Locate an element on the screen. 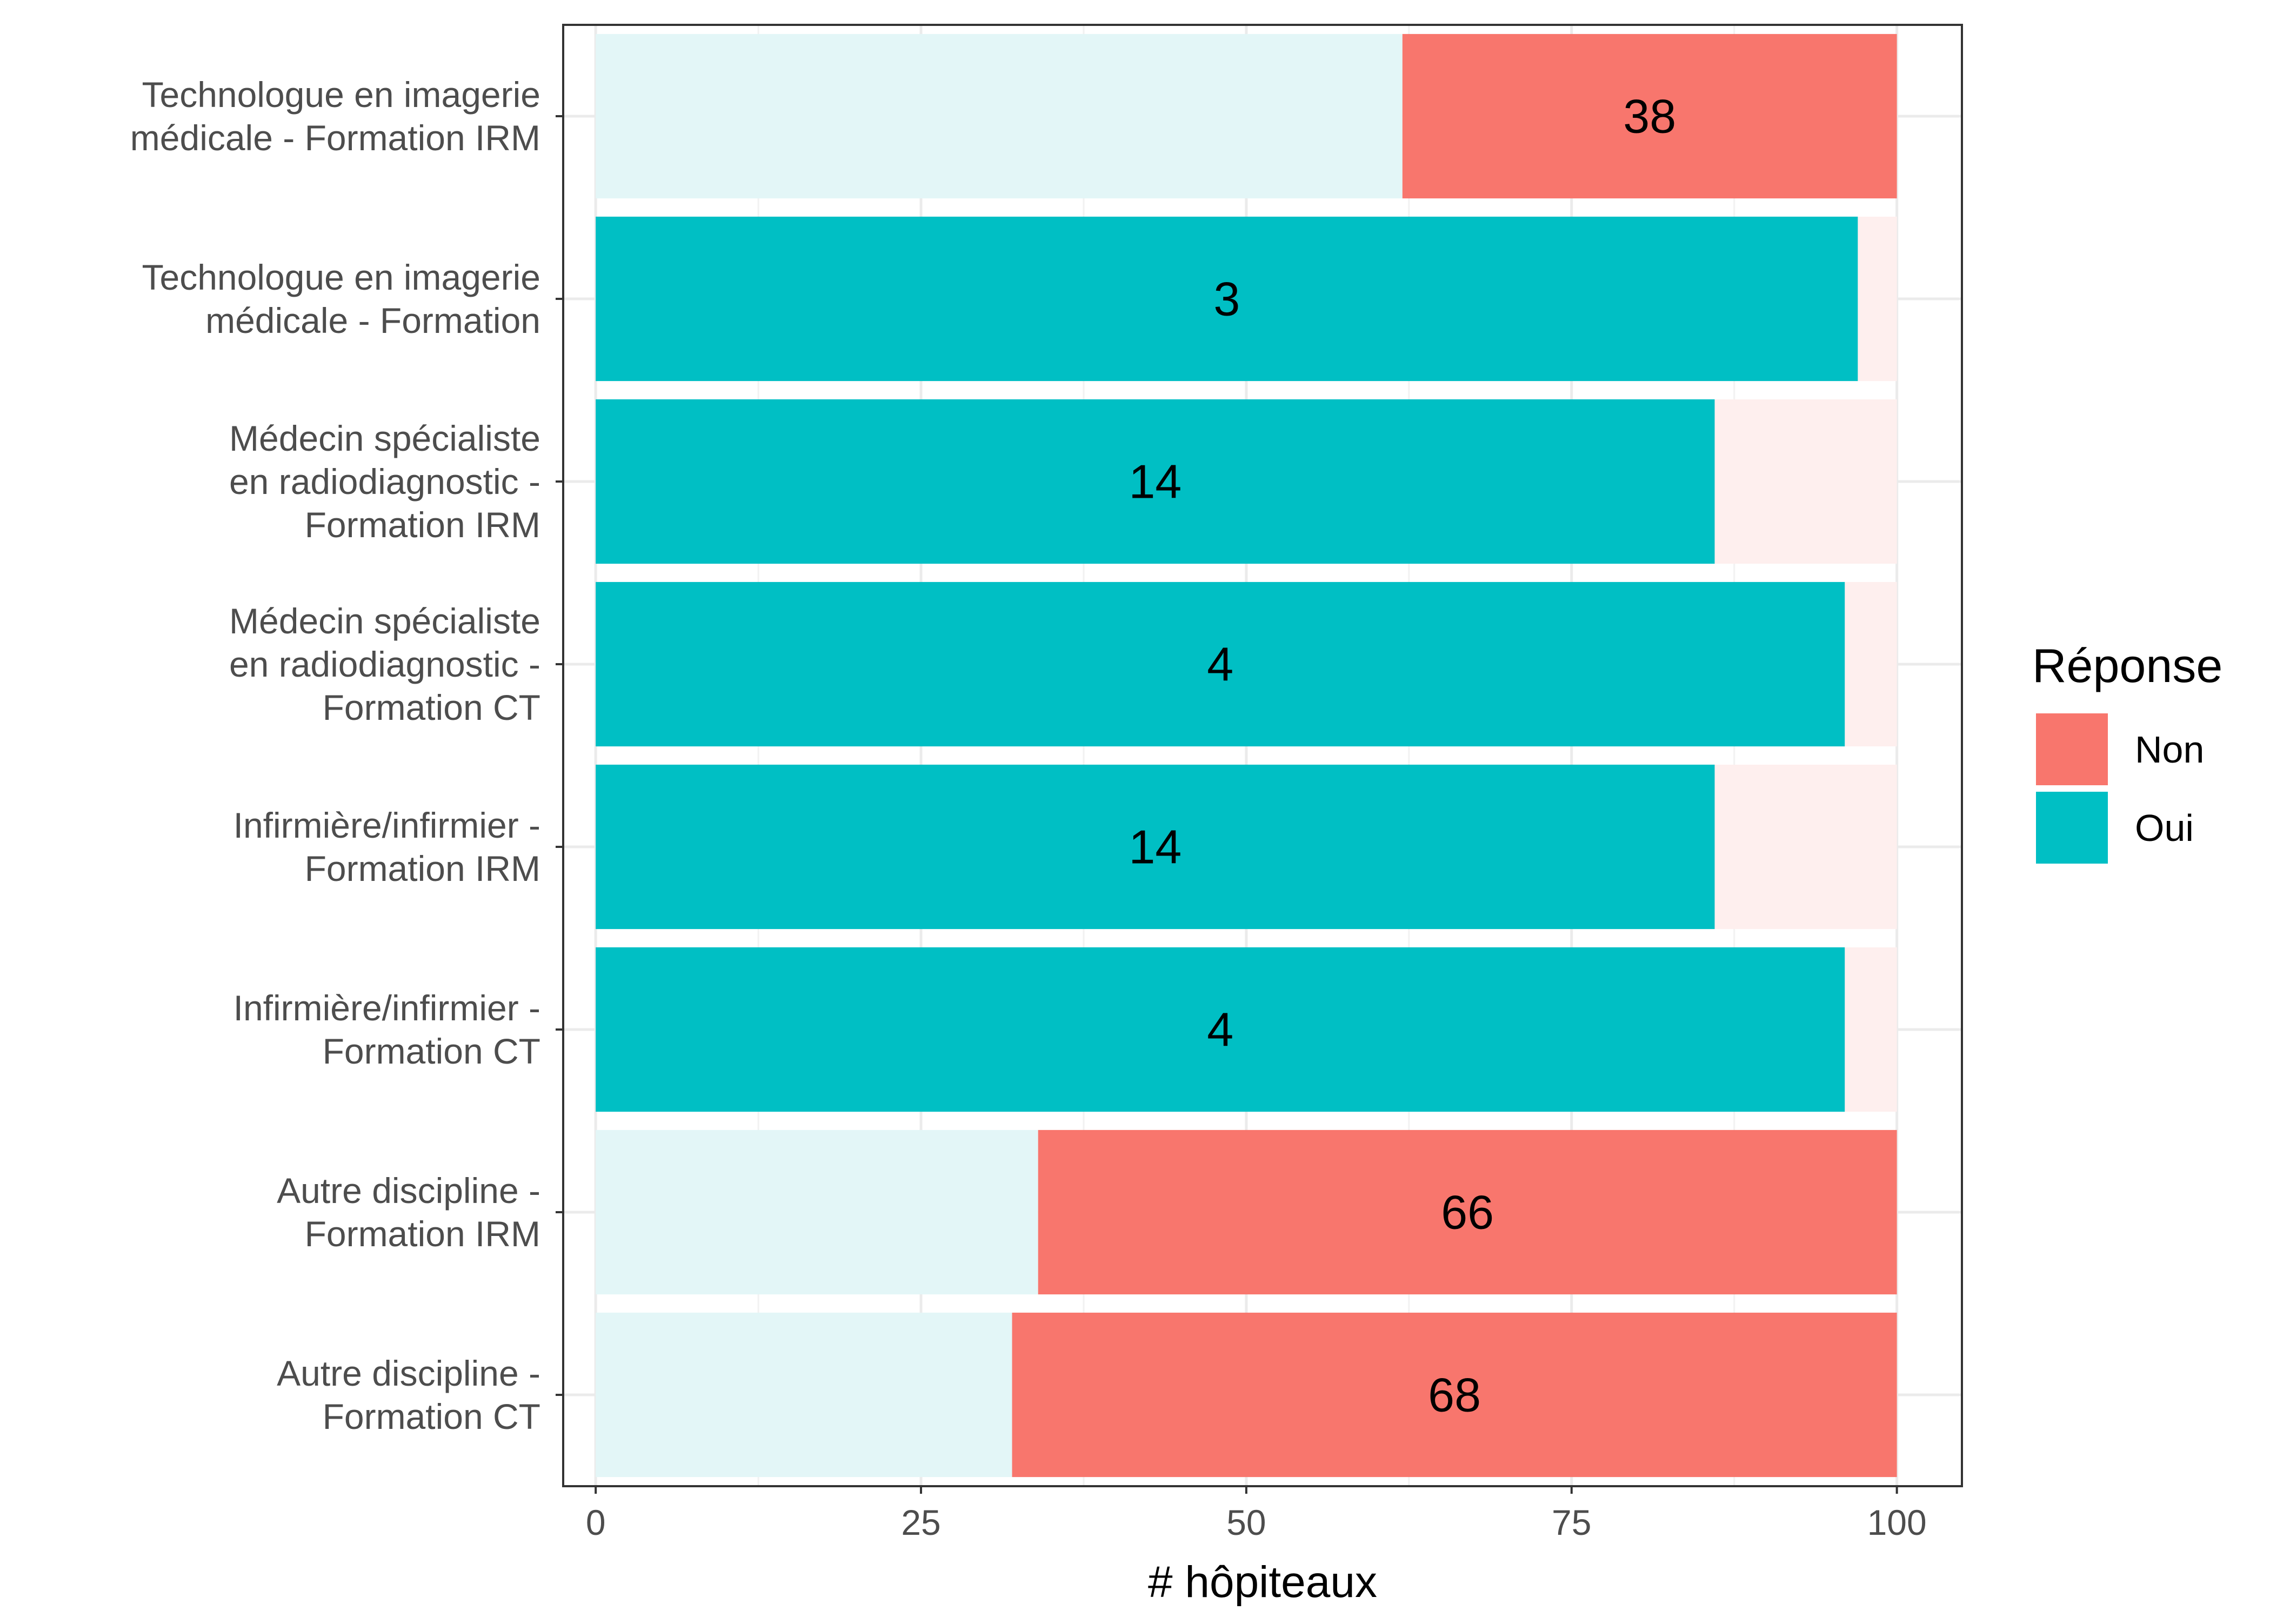 The width and height of the screenshot is (2270, 1624). x-tick-label: 0 is located at coordinates (596, 1522).